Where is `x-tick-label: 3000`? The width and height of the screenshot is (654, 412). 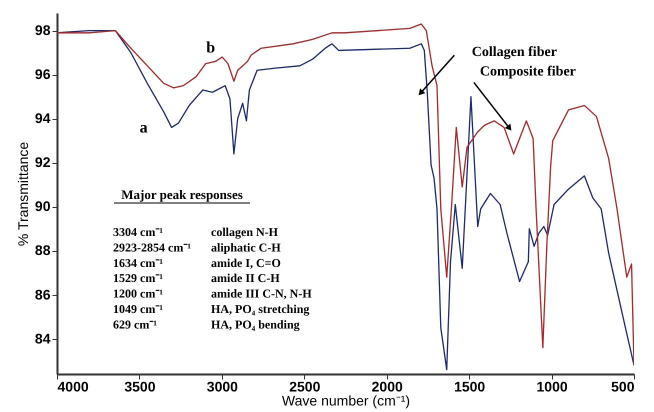
x-tick-label: 3000 is located at coordinates (222, 386).